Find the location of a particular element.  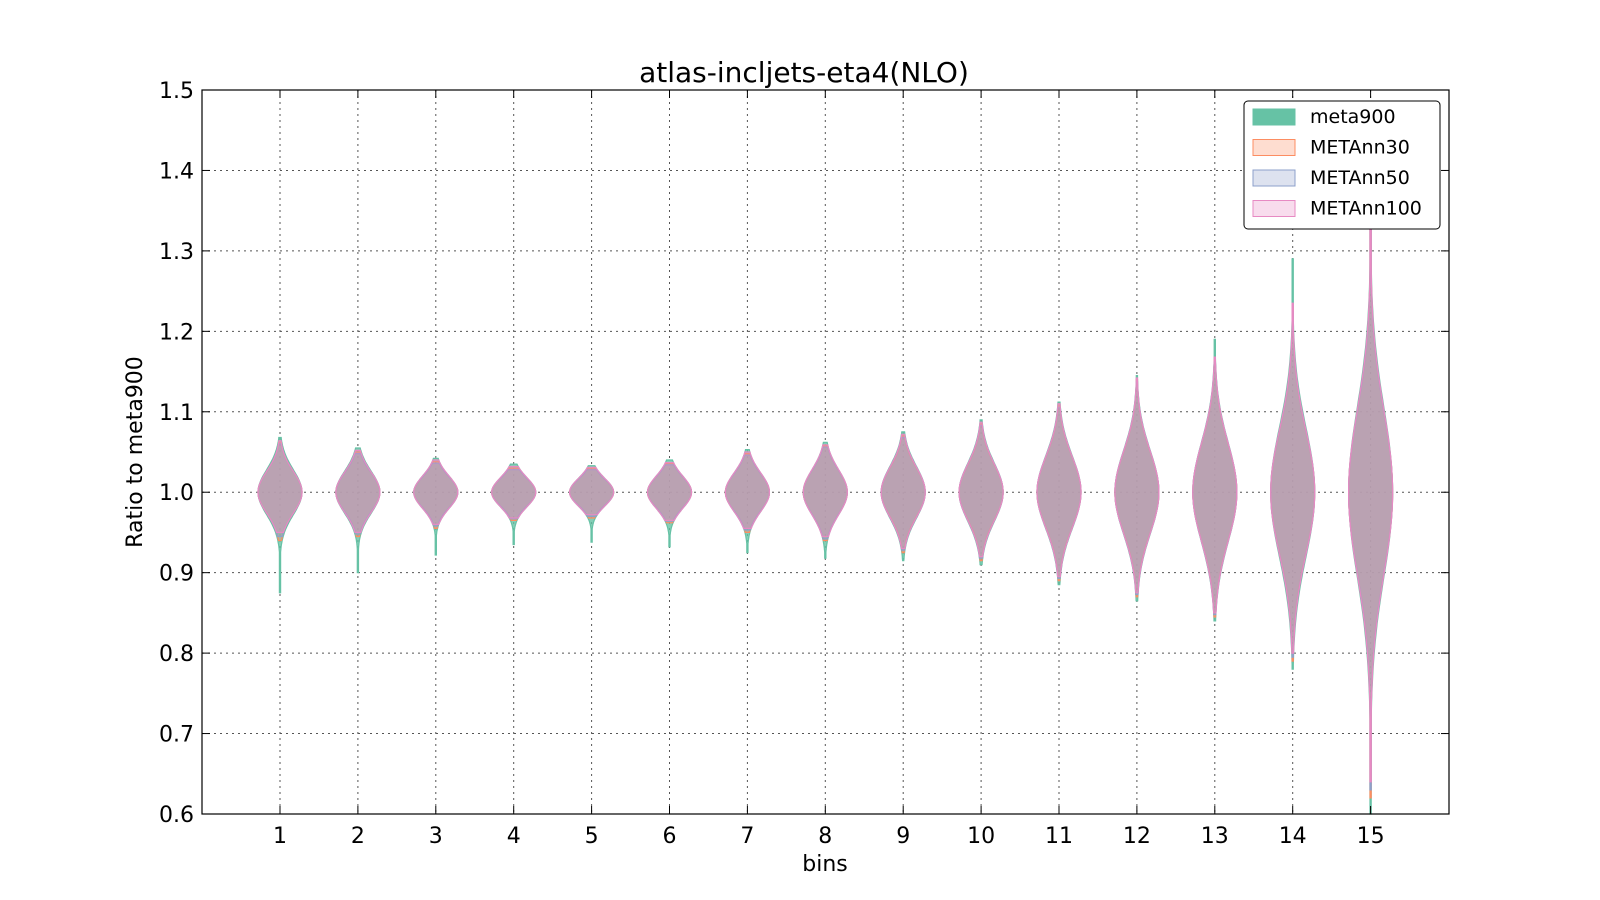

x-tick-label: 9 is located at coordinates (903, 836).